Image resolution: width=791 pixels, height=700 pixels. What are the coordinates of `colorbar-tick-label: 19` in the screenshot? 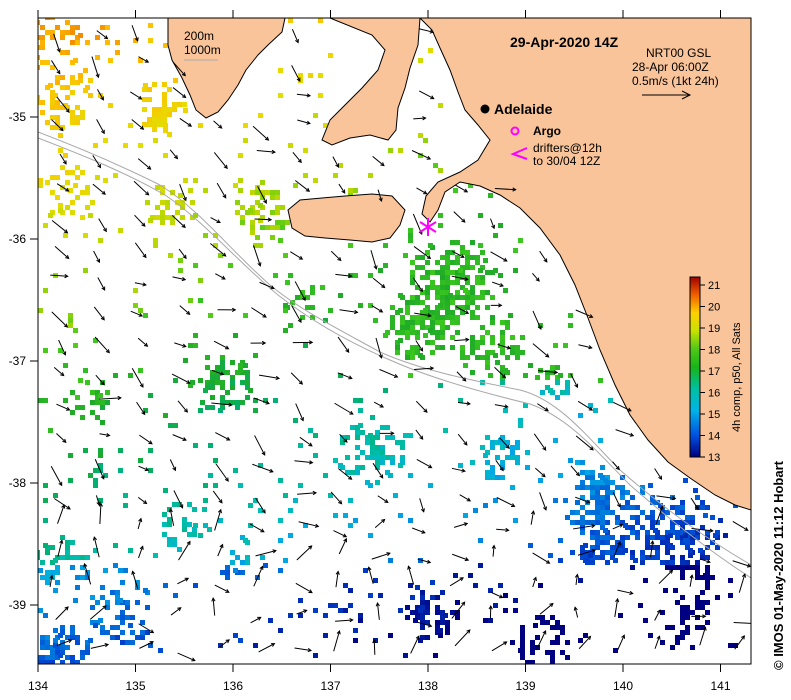 It's located at (714, 329).